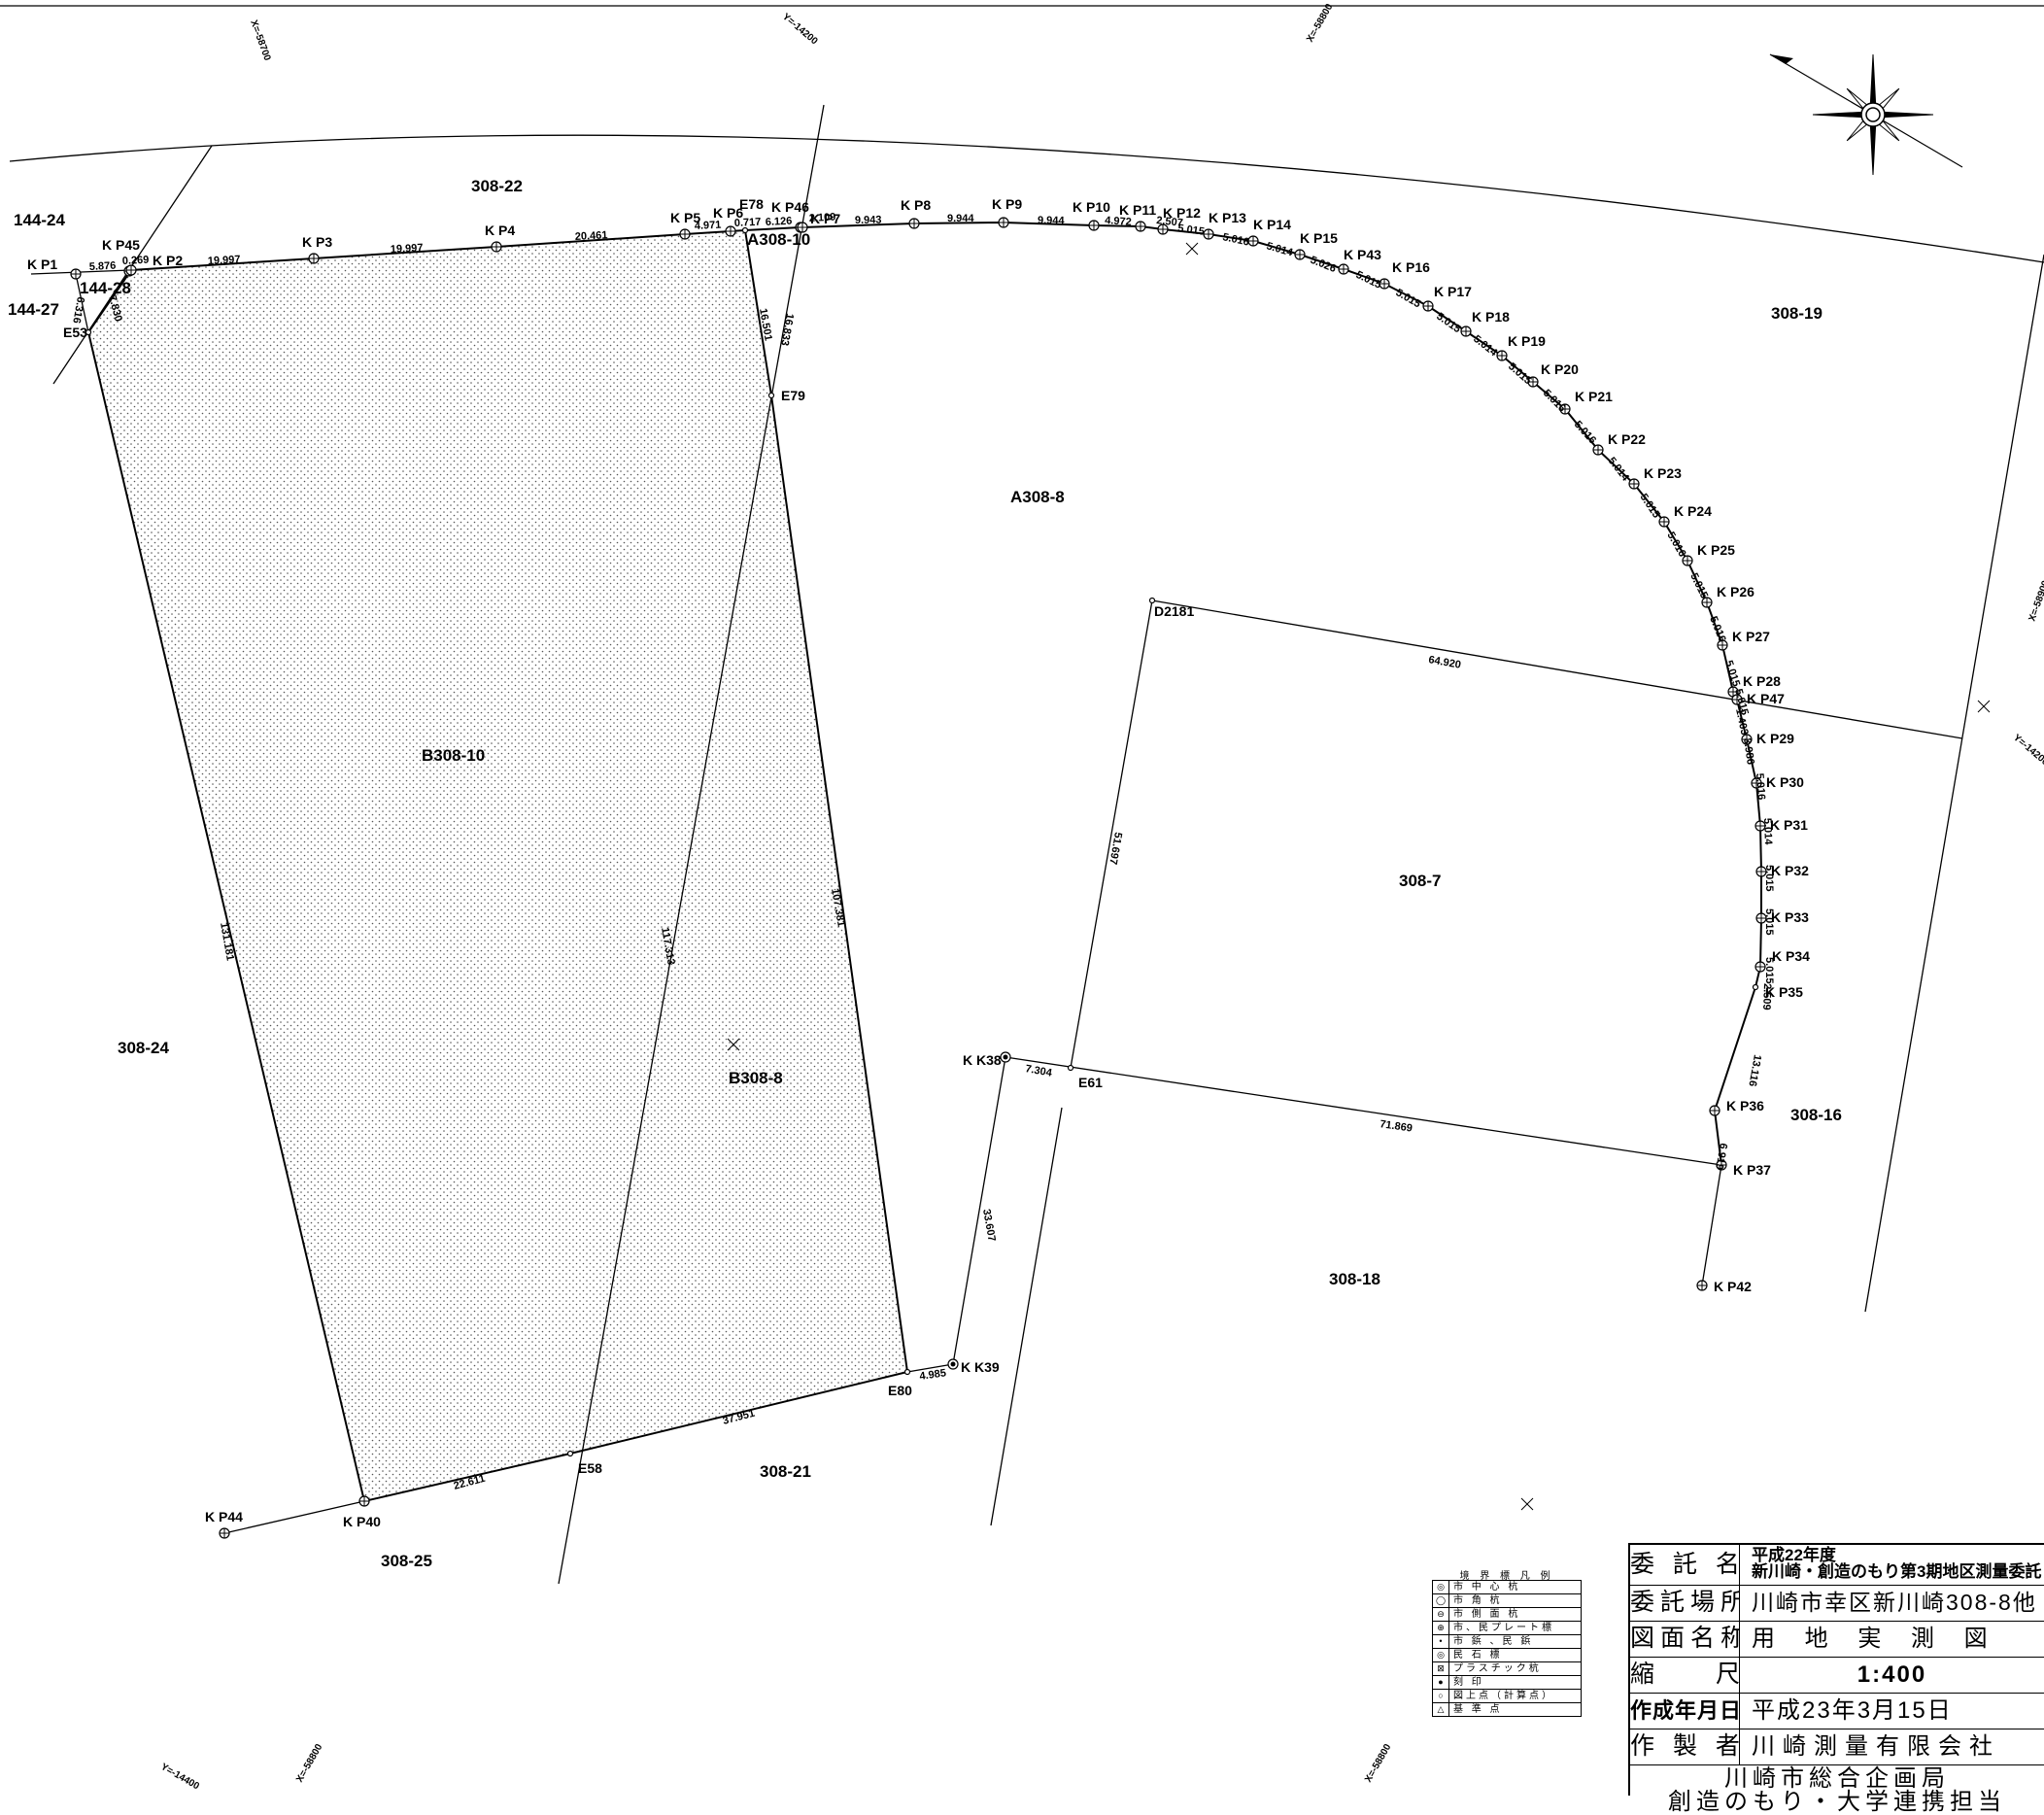 This screenshot has height=1815, width=2044. Describe the element at coordinates (1090, 1082) in the screenshot. I see `point-label-e61: E61` at that location.